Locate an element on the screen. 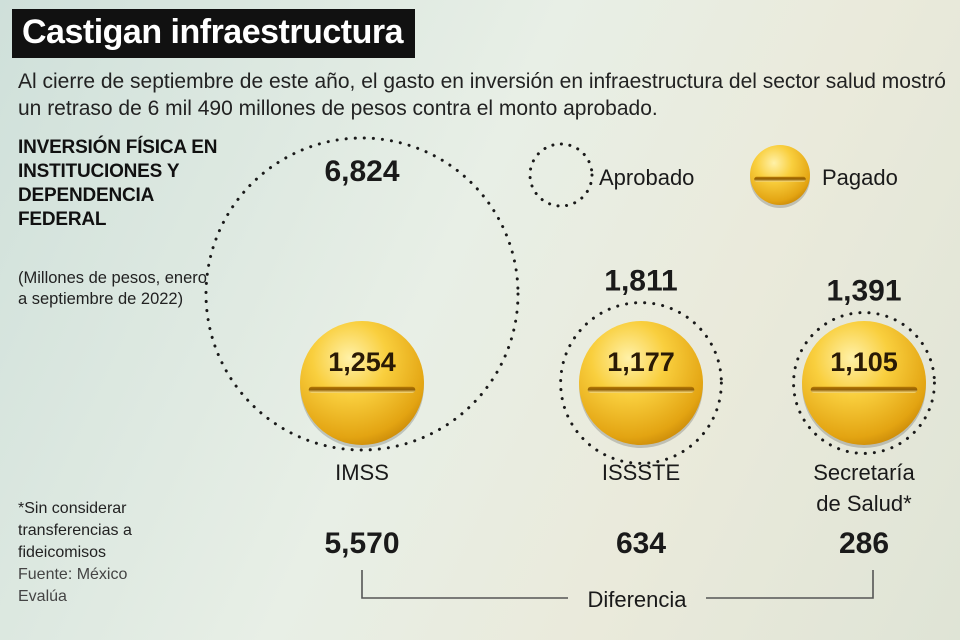 The width and height of the screenshot is (960, 640). footnote-source: Fuente: México Evalúa is located at coordinates (73, 585).